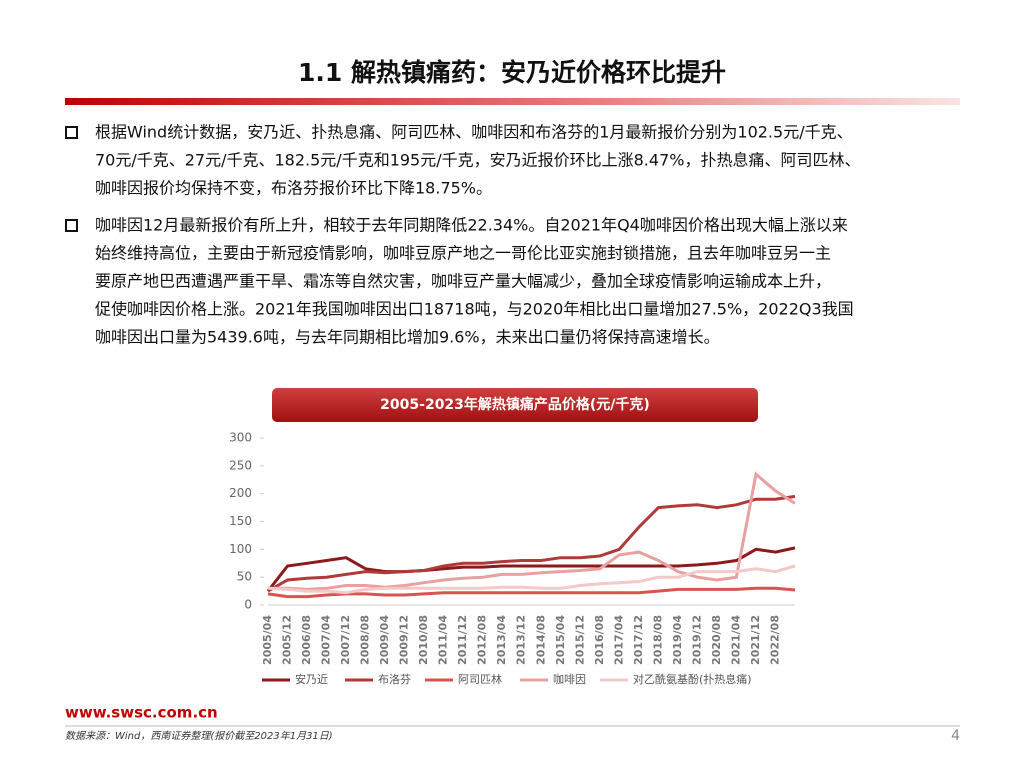  I want to click on x-tick-label: 2018/08, so click(657, 640).